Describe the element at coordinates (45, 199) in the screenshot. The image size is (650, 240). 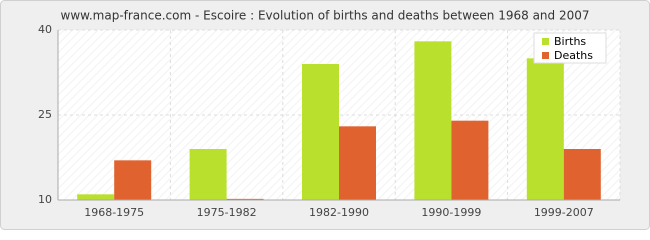
I see `y-tick-label: 10` at that location.